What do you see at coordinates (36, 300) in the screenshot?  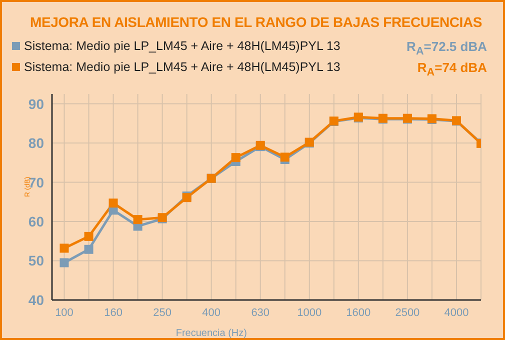 I see `y-tick-label: 40` at bounding box center [36, 300].